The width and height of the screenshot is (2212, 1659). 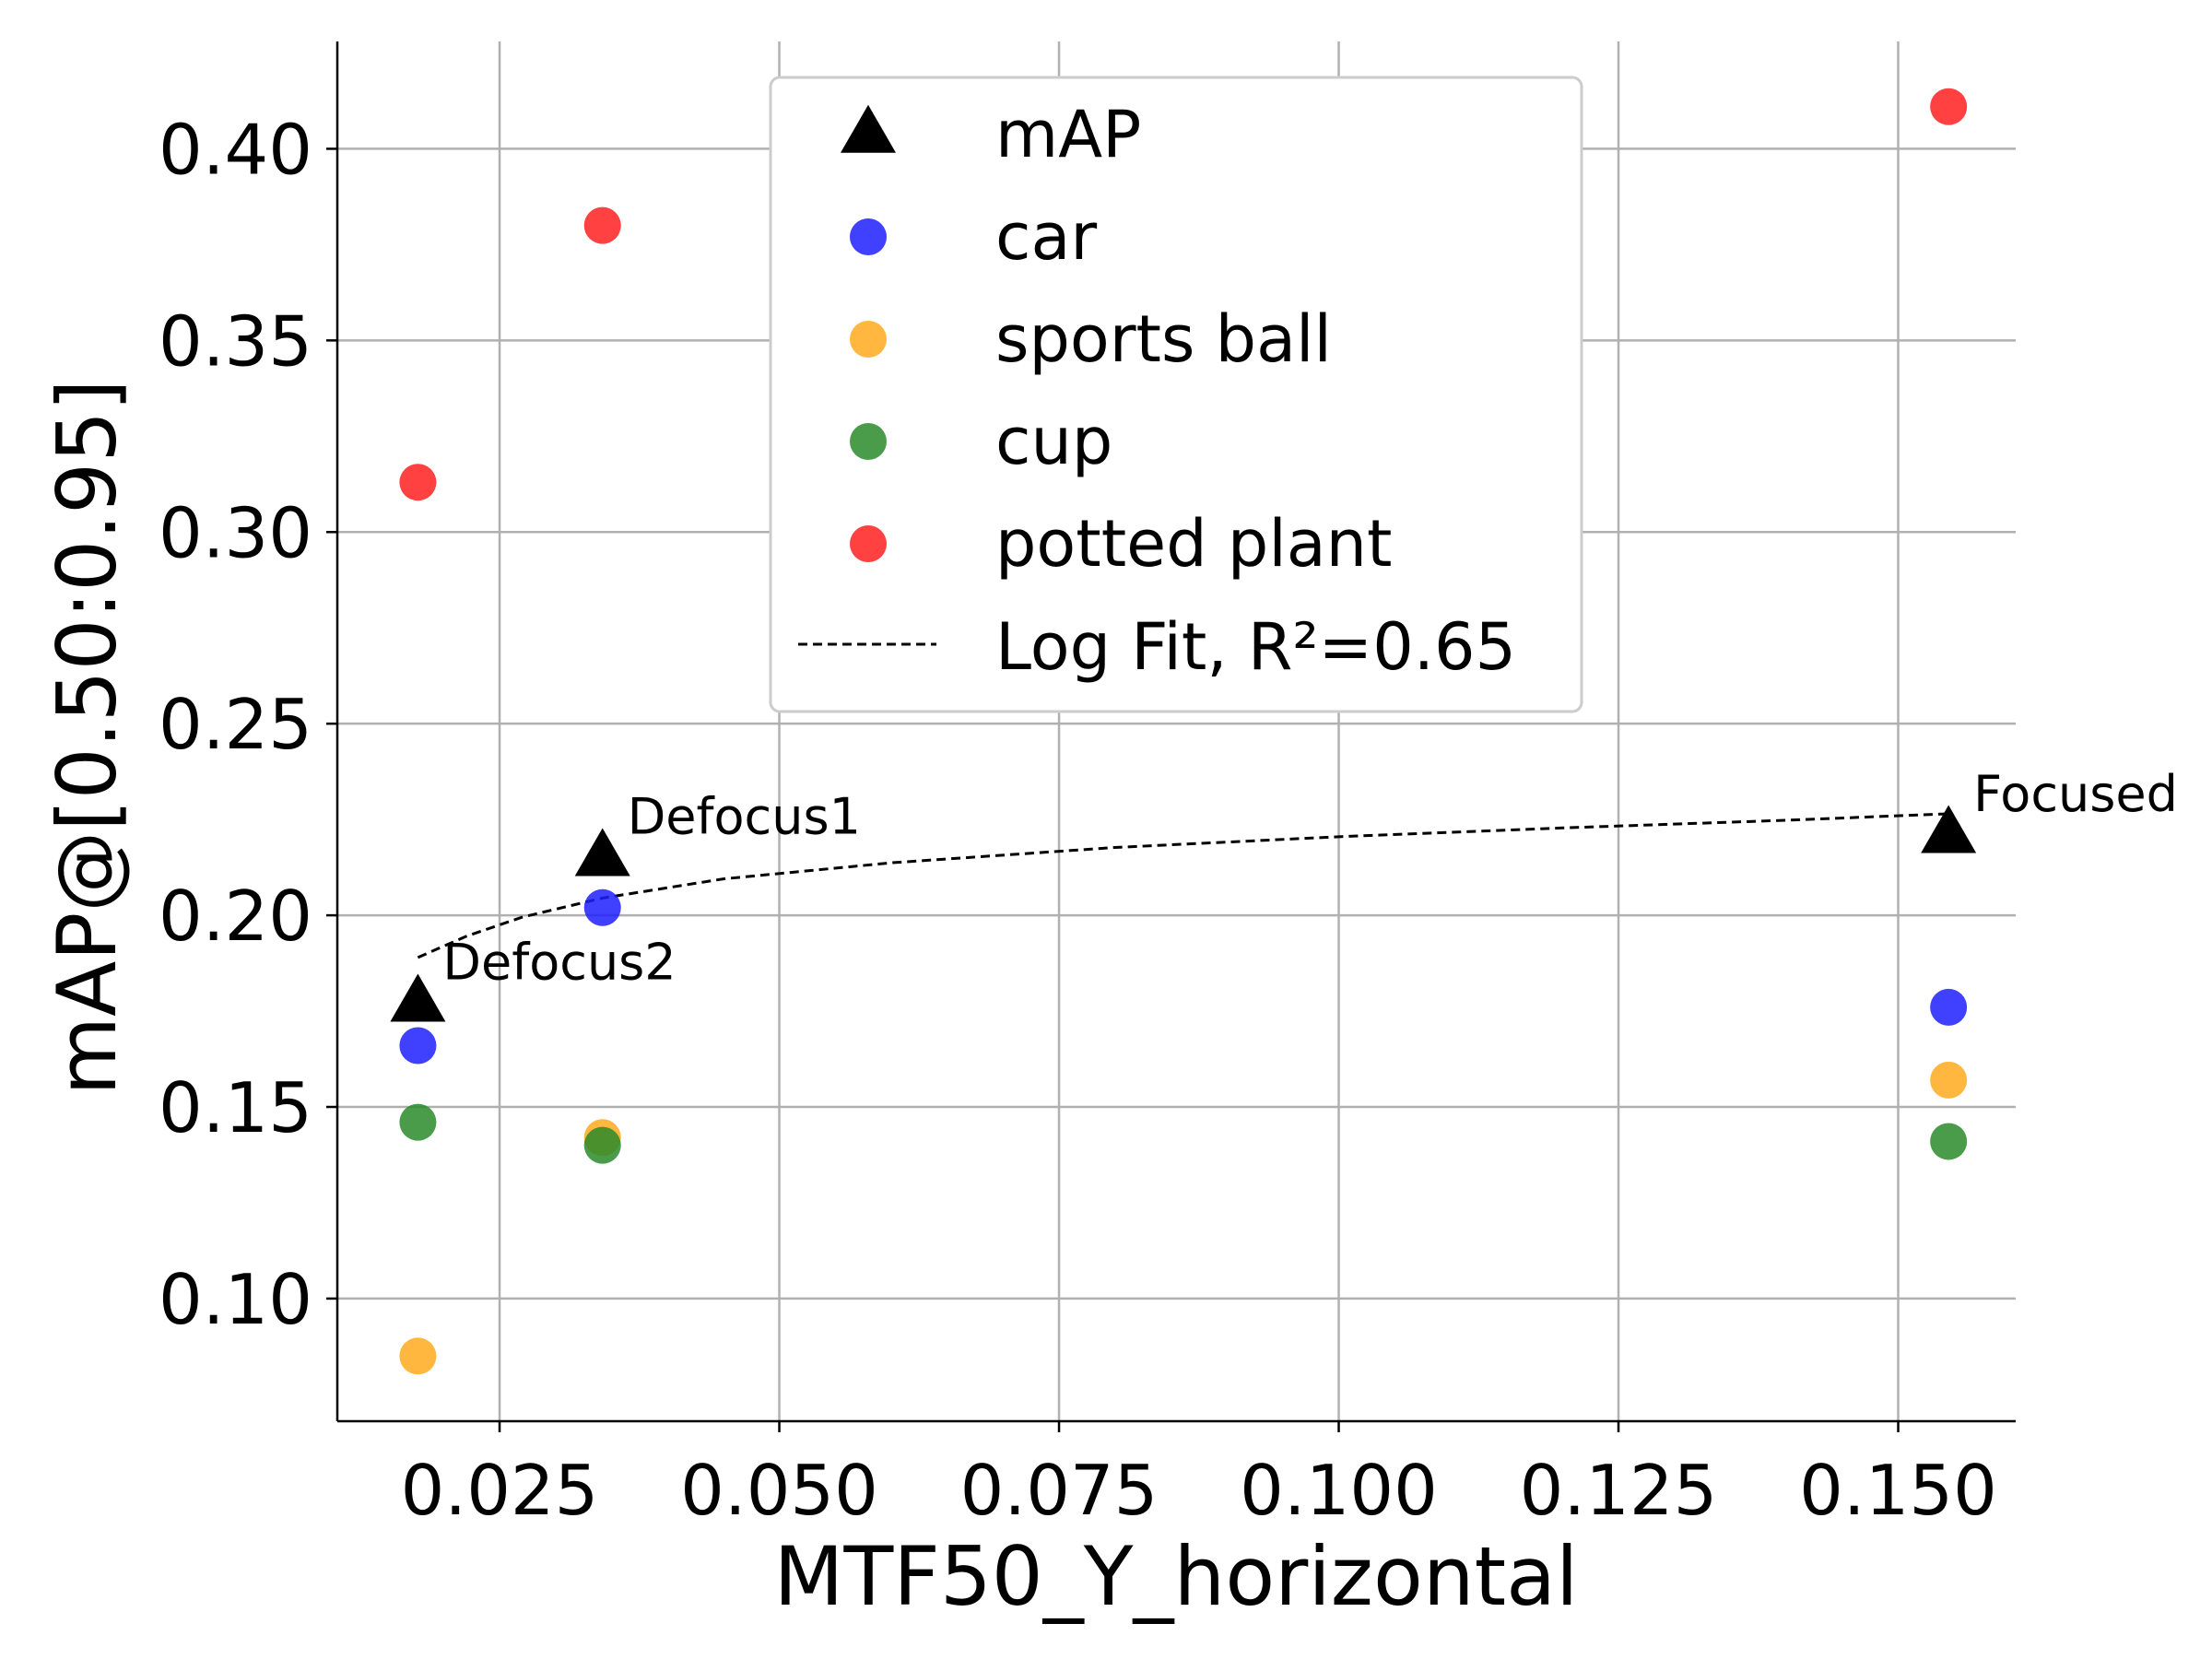 I want to click on y-tick-label: 0.35, so click(x=235, y=341).